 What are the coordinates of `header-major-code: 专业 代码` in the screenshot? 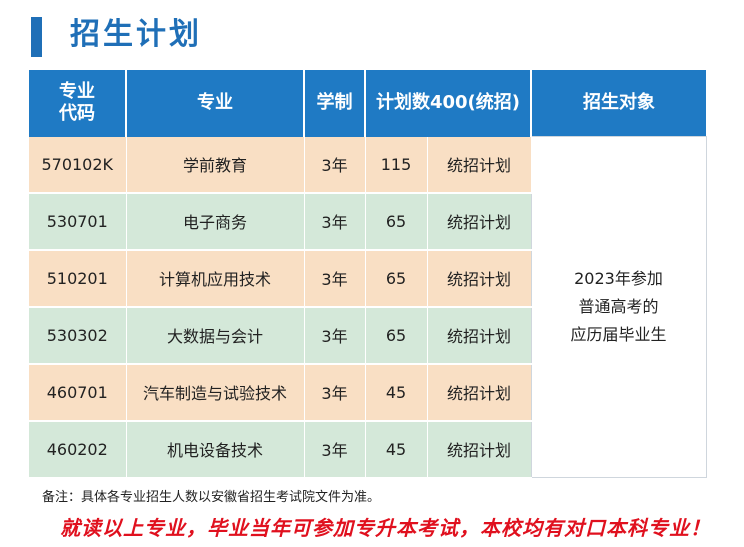 It's located at (78, 103).